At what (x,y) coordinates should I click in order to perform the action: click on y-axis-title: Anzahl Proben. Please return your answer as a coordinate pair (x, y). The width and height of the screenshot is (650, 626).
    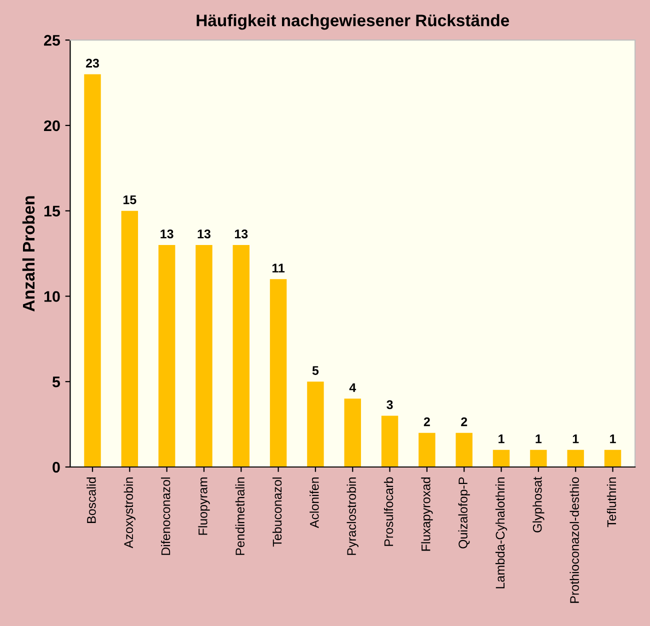
    Looking at the image, I should click on (28, 254).